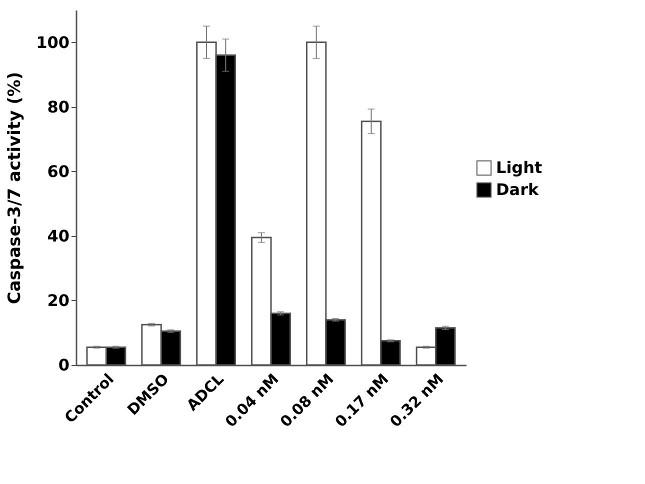 This screenshot has width=645, height=484. I want to click on y-tick-label: 60, so click(58, 171).